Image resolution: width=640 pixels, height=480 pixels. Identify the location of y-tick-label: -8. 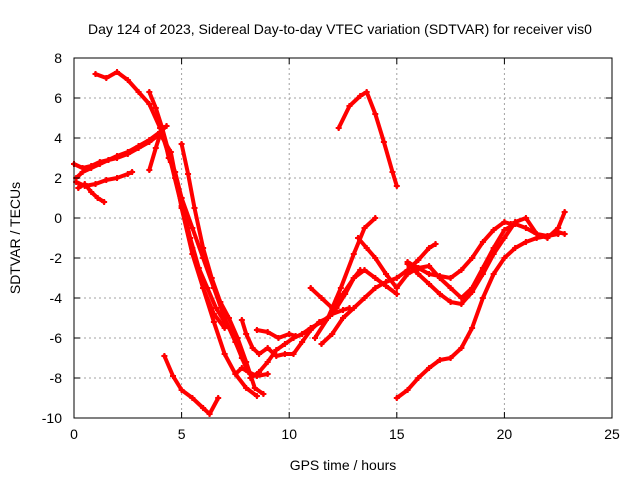
(56, 378).